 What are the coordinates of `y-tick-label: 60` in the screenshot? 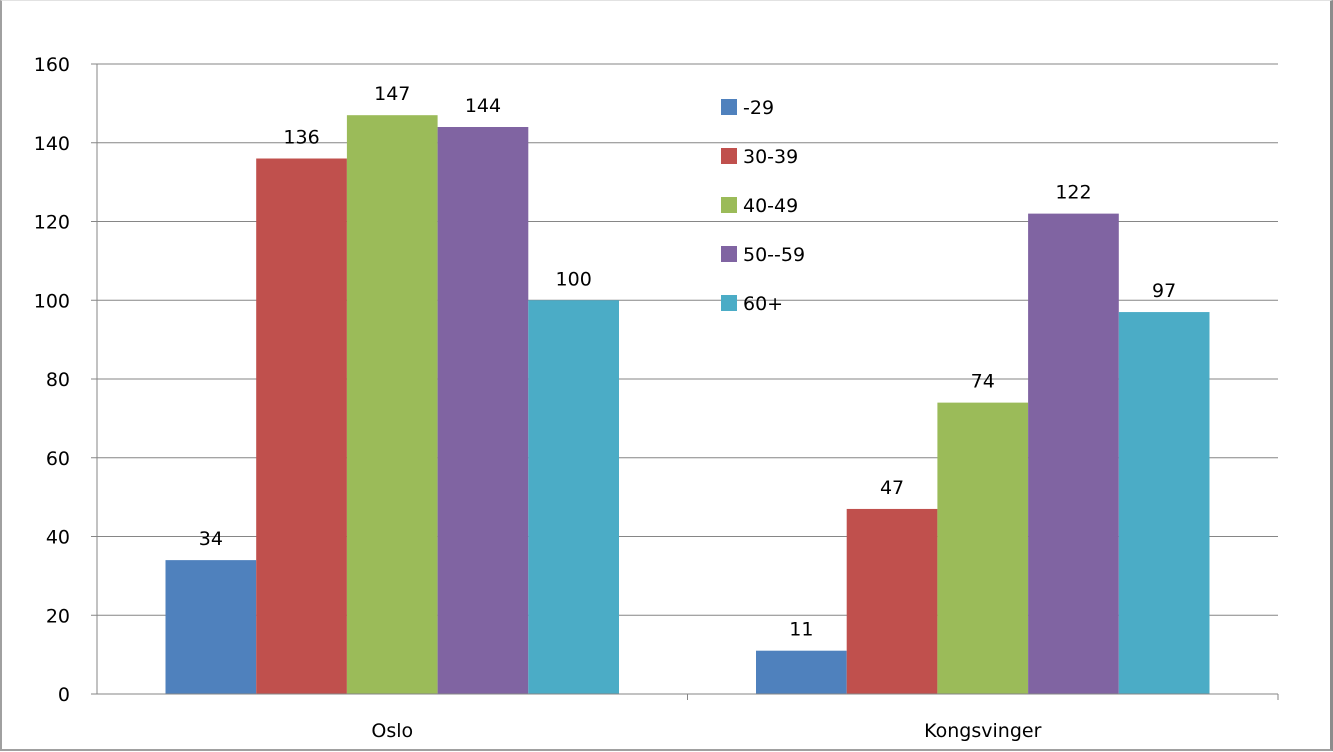 It's located at (58, 459).